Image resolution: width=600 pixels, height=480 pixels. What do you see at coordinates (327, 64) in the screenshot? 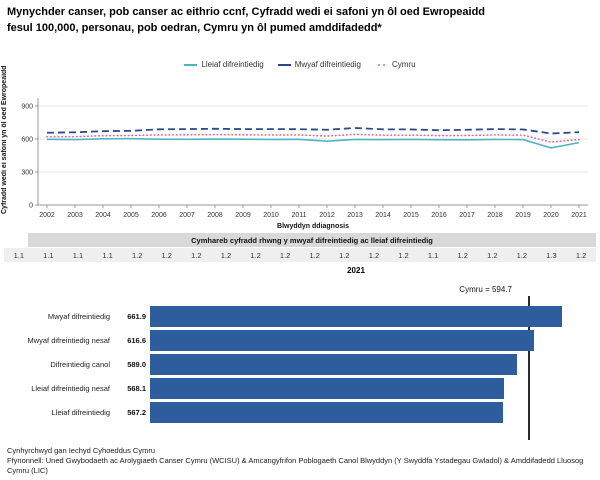
I see `legend-label: Mwyaf difreintiedig` at bounding box center [327, 64].